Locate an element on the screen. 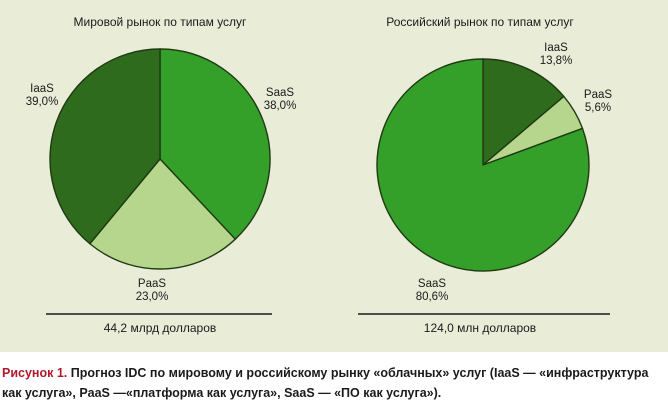 Image resolution: width=668 pixels, height=404 pixels. world-iaas-name-label: IaaS is located at coordinates (42, 89).